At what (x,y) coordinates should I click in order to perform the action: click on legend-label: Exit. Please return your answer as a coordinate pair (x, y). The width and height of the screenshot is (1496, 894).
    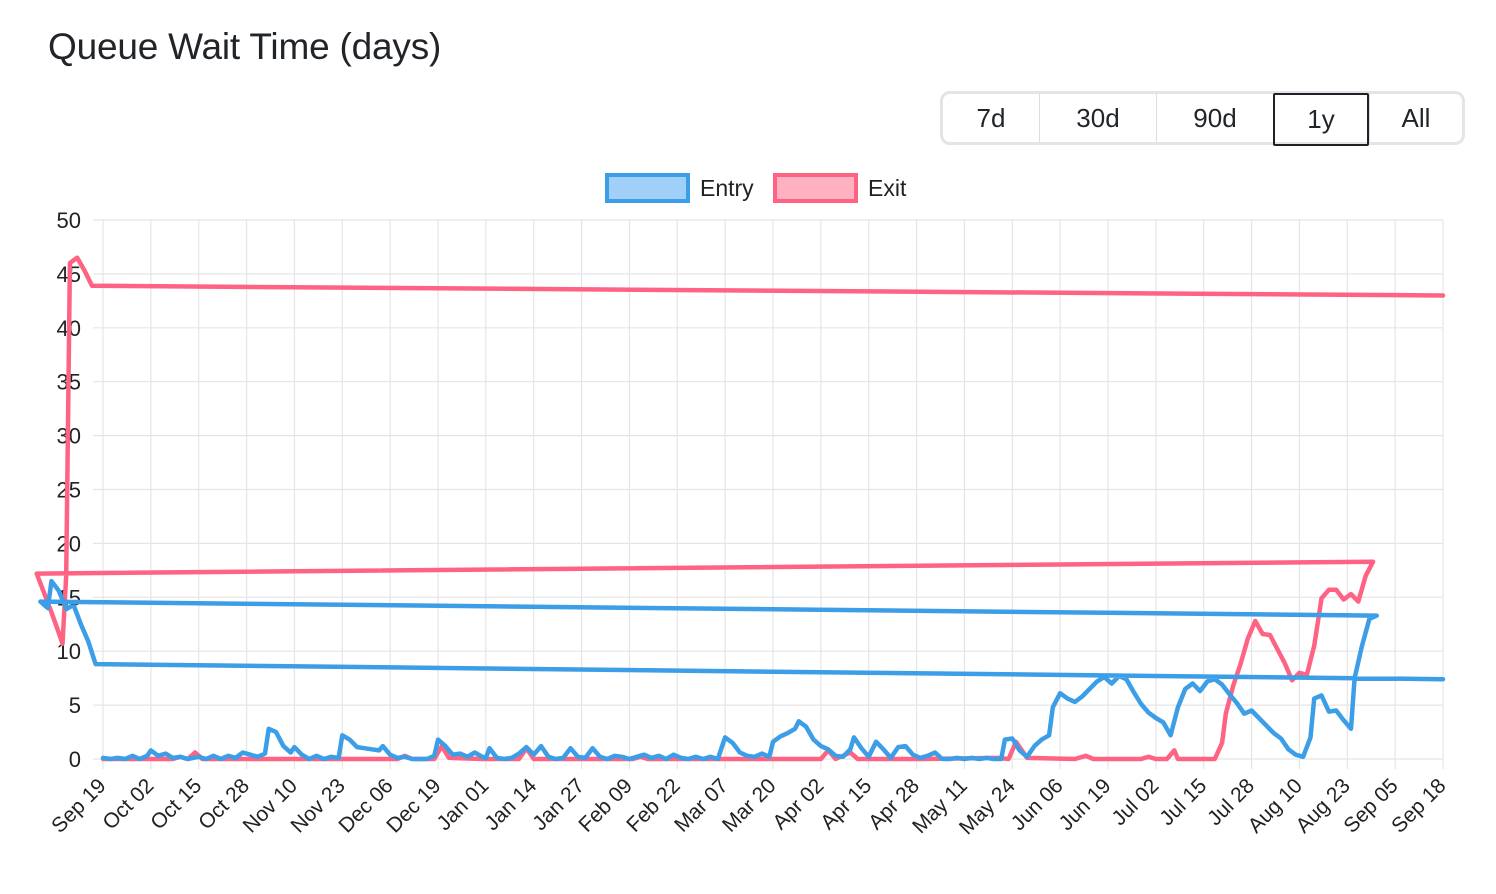
    Looking at the image, I should click on (887, 188).